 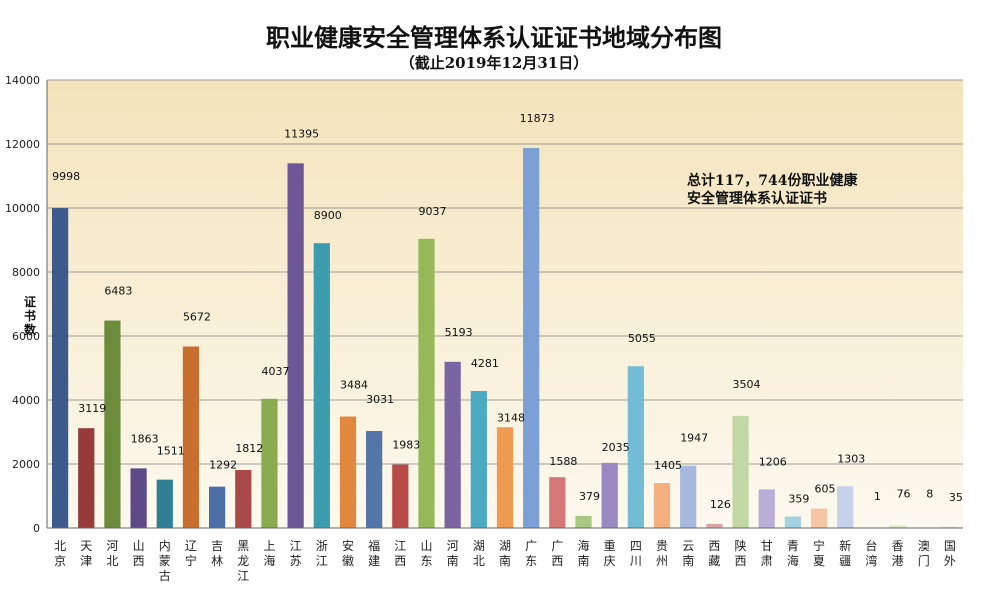 What do you see at coordinates (139, 553) in the screenshot?
I see `category-label: 山西` at bounding box center [139, 553].